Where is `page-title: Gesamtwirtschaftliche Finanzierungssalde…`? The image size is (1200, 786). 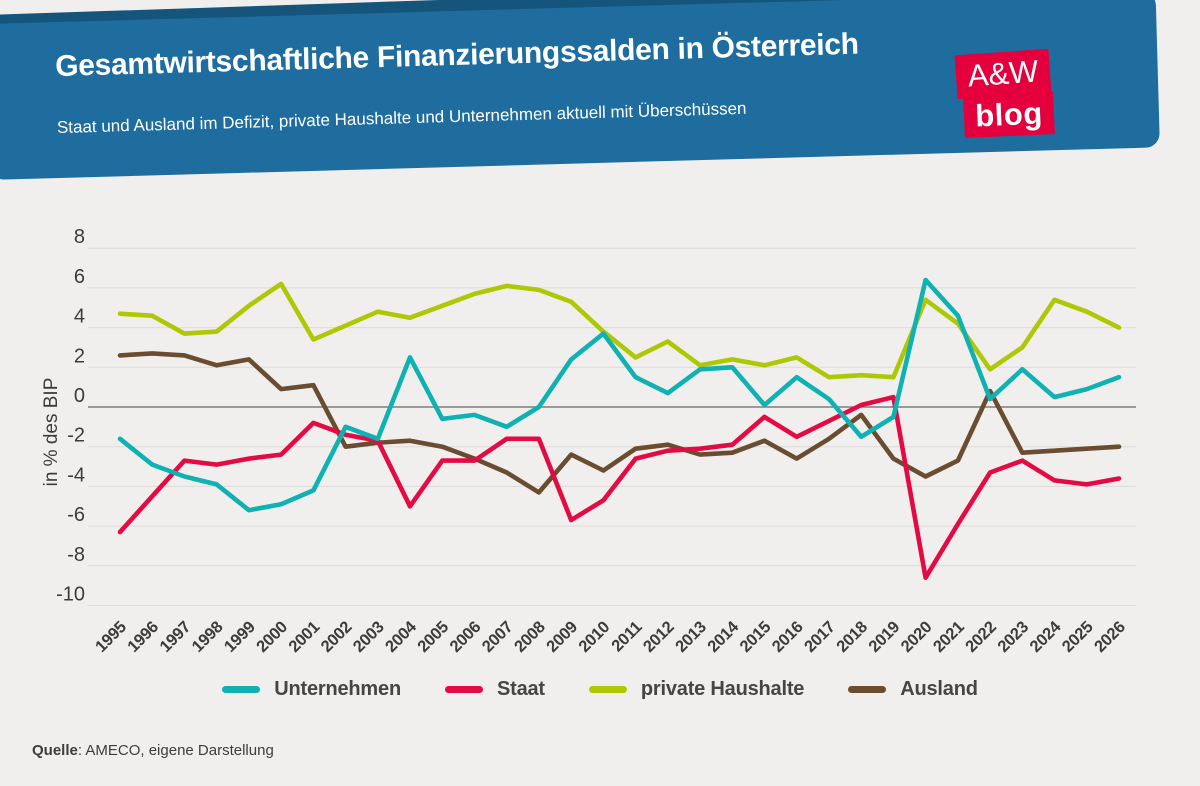
page-title: Gesamtwirtschaftliche Finanzierungssalde… is located at coordinates (457, 55).